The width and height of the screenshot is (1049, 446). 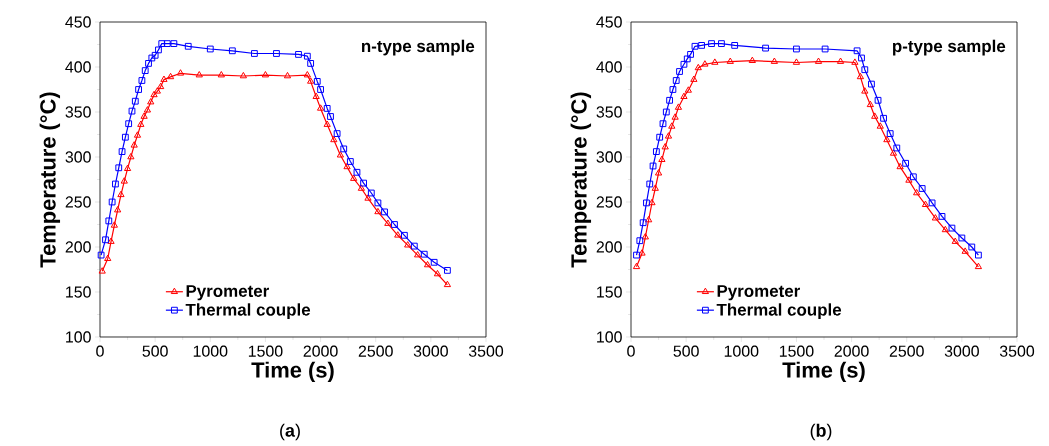 What do you see at coordinates (851, 351) in the screenshot?
I see `x-tick-label: 2000` at bounding box center [851, 351].